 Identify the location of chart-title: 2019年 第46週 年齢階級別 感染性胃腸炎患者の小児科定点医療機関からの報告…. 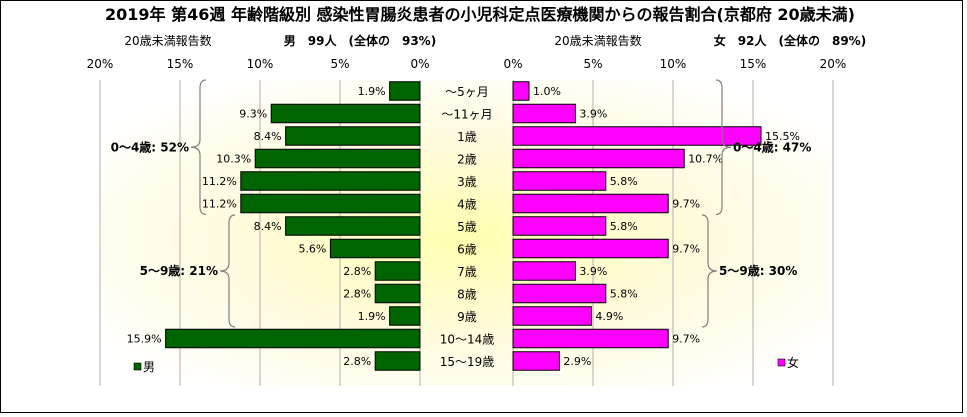
(480, 14).